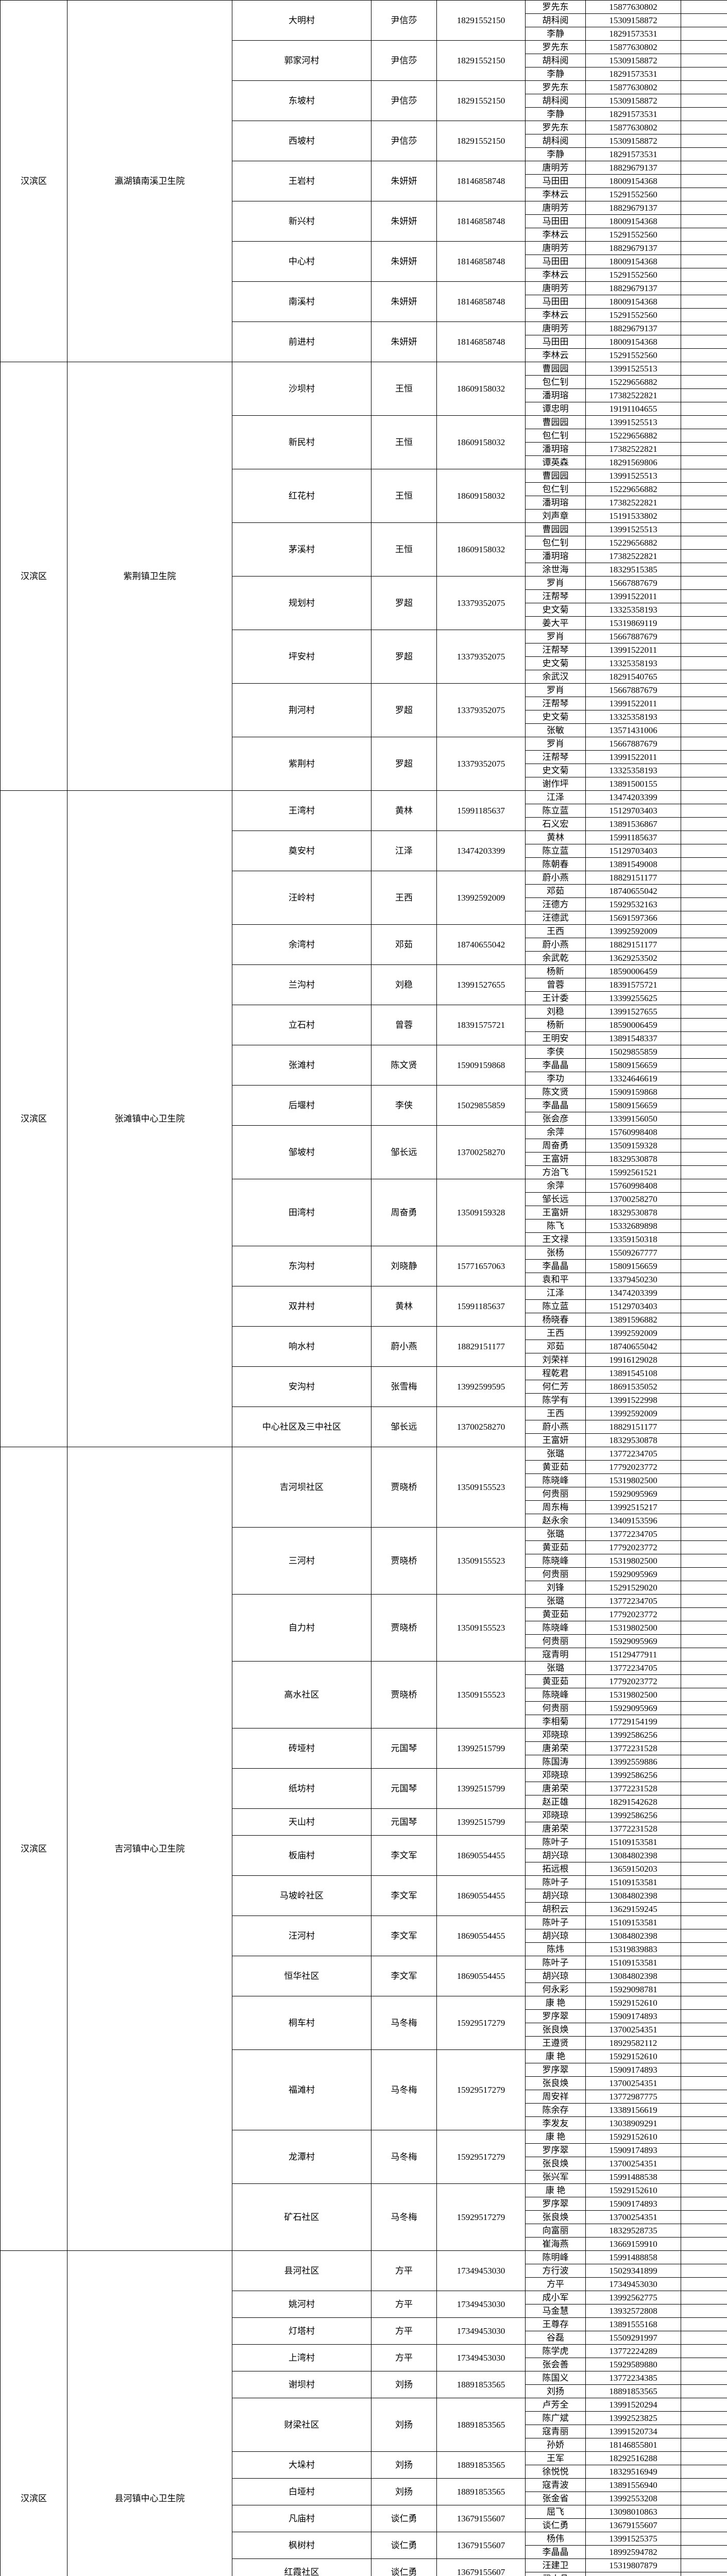 The height and width of the screenshot is (2576, 727). Describe the element at coordinates (301, 20) in the screenshot. I see `village-cell: 大明村` at that location.